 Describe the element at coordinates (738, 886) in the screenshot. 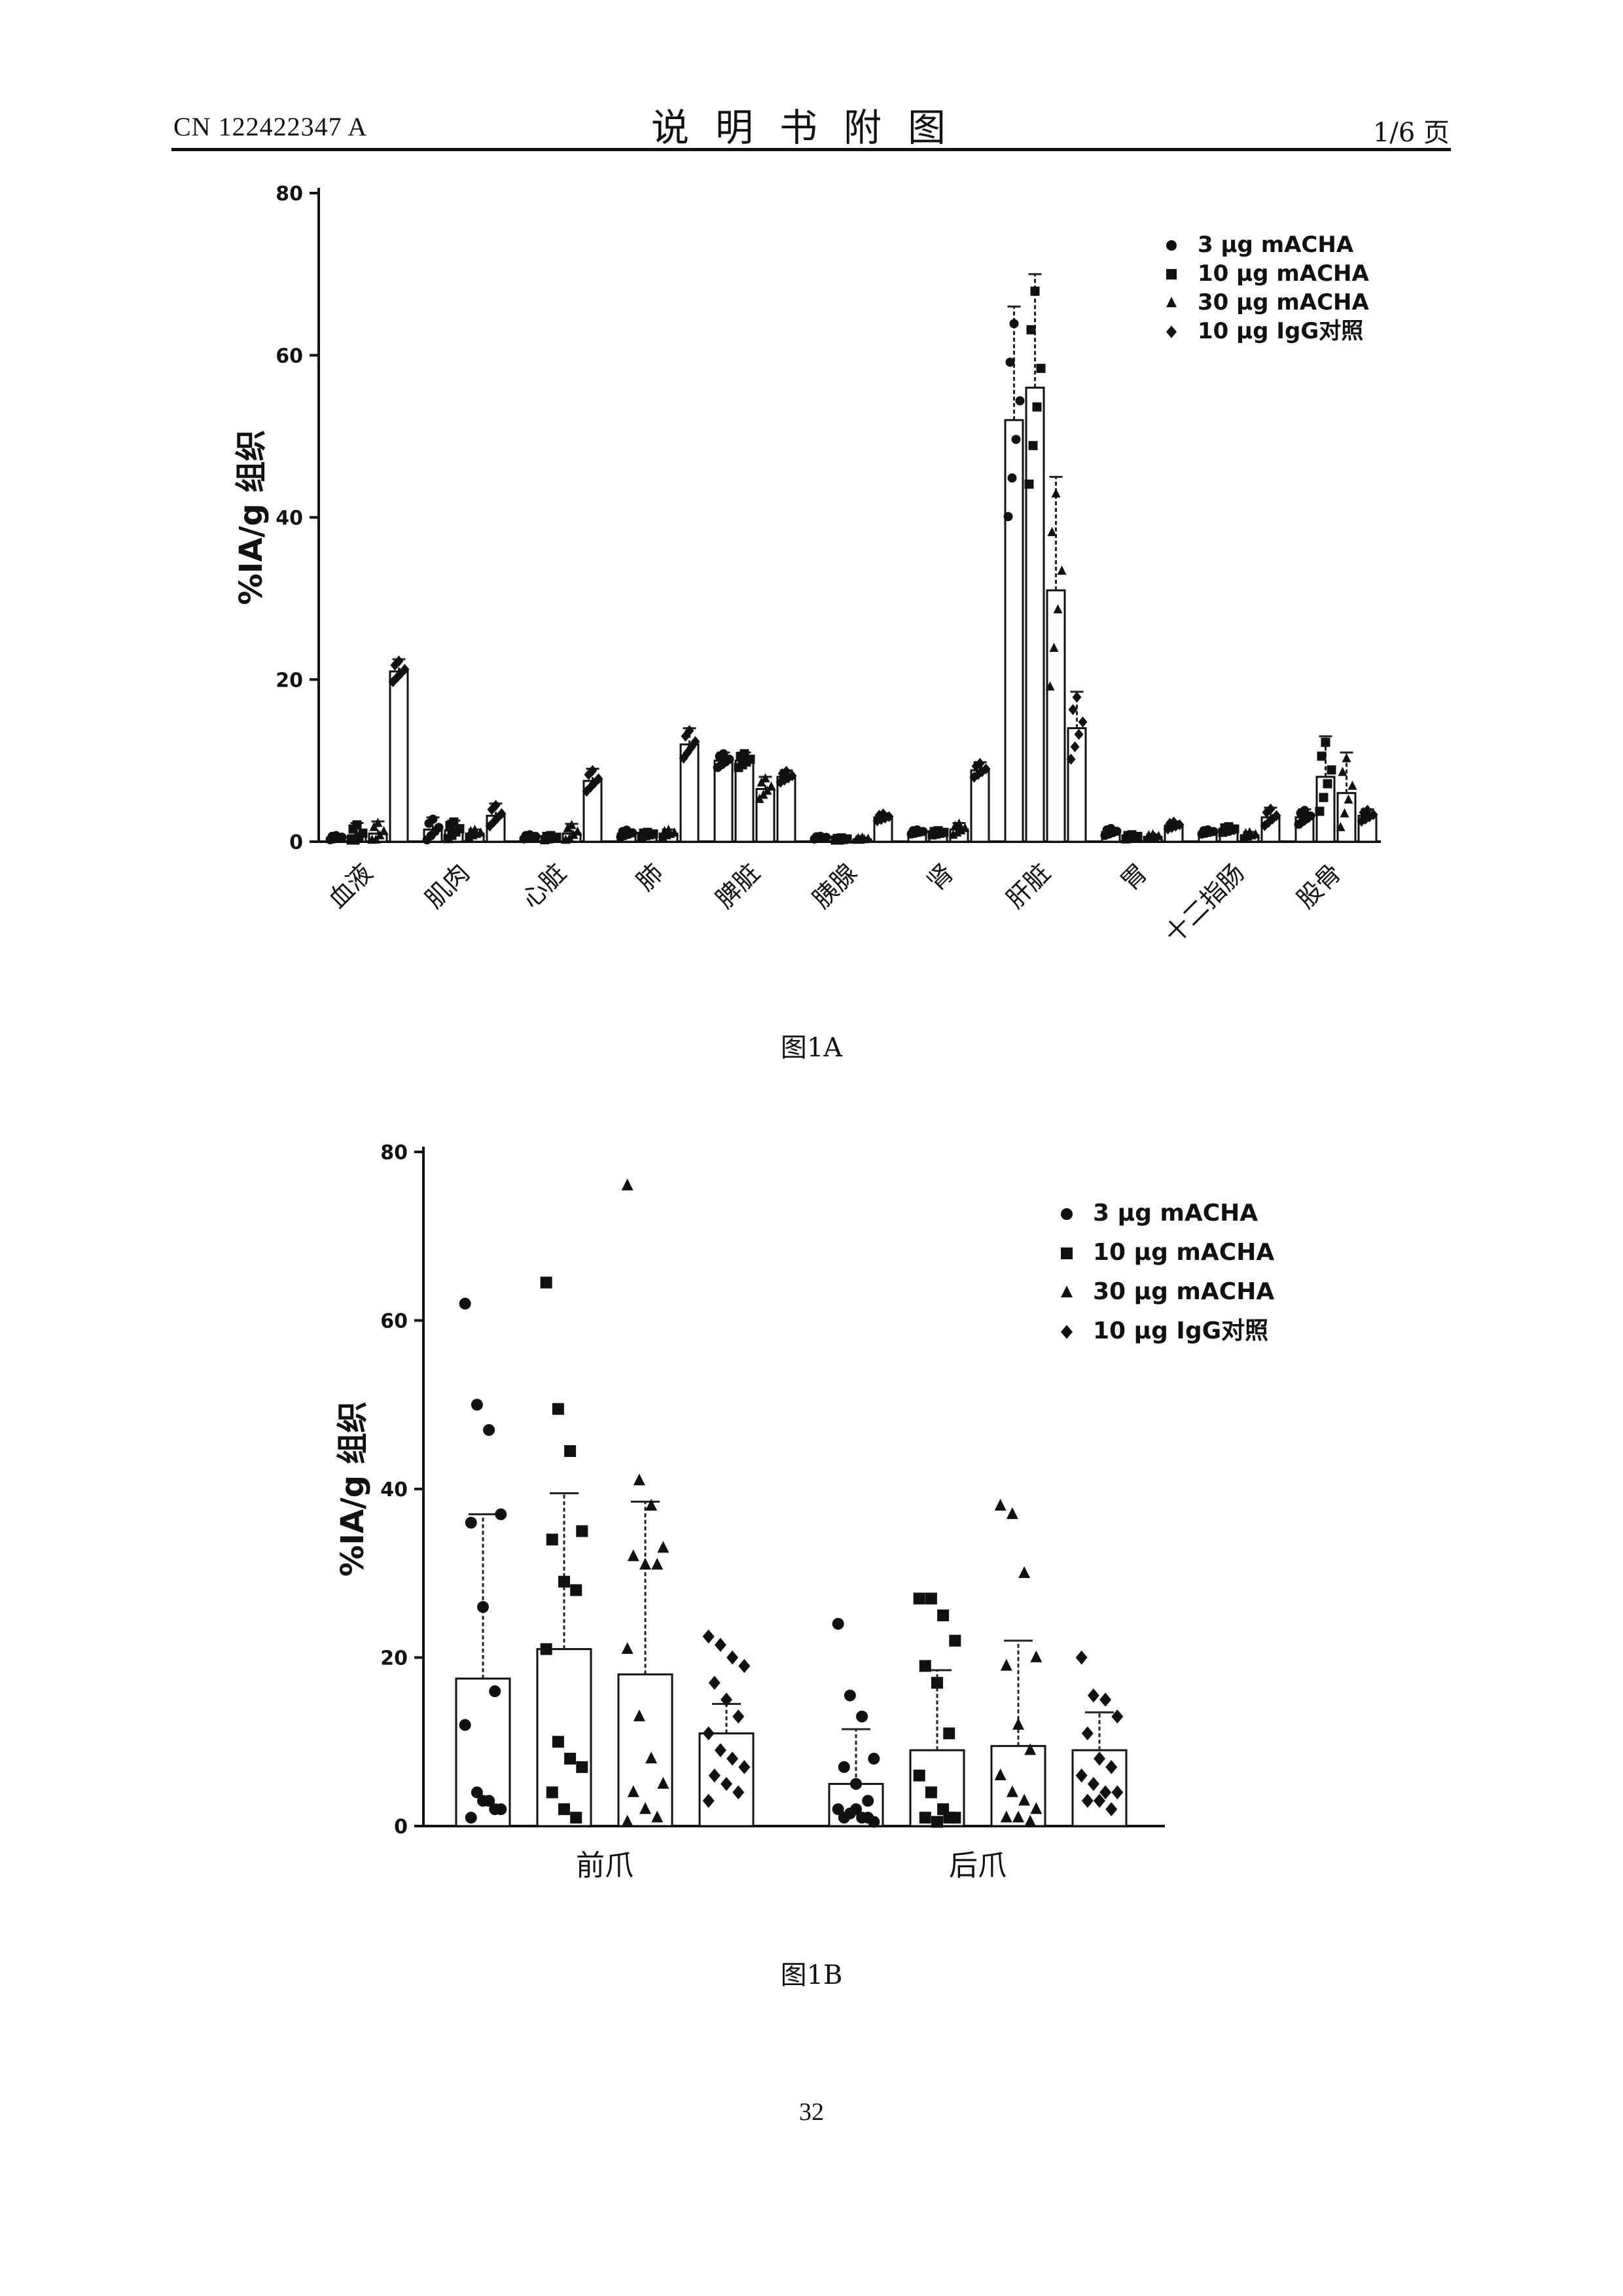

I see `x-tick-label: 脾脏` at that location.